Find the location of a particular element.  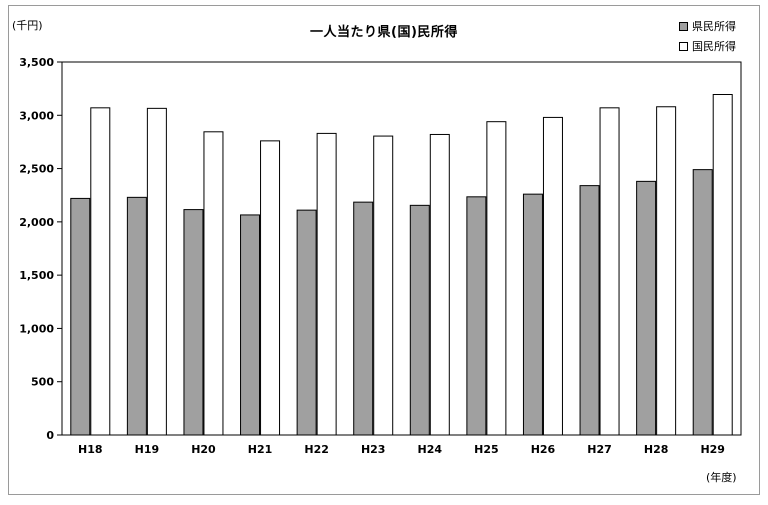

x-tick-label: H21 is located at coordinates (260, 449).